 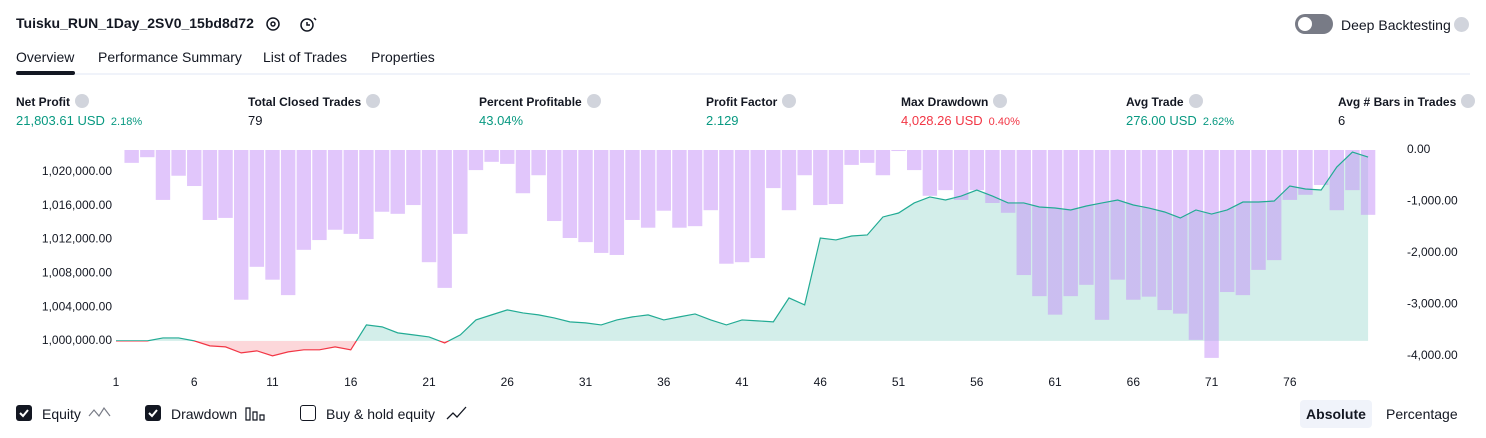 I want to click on tab: Overview, so click(x=45, y=57).